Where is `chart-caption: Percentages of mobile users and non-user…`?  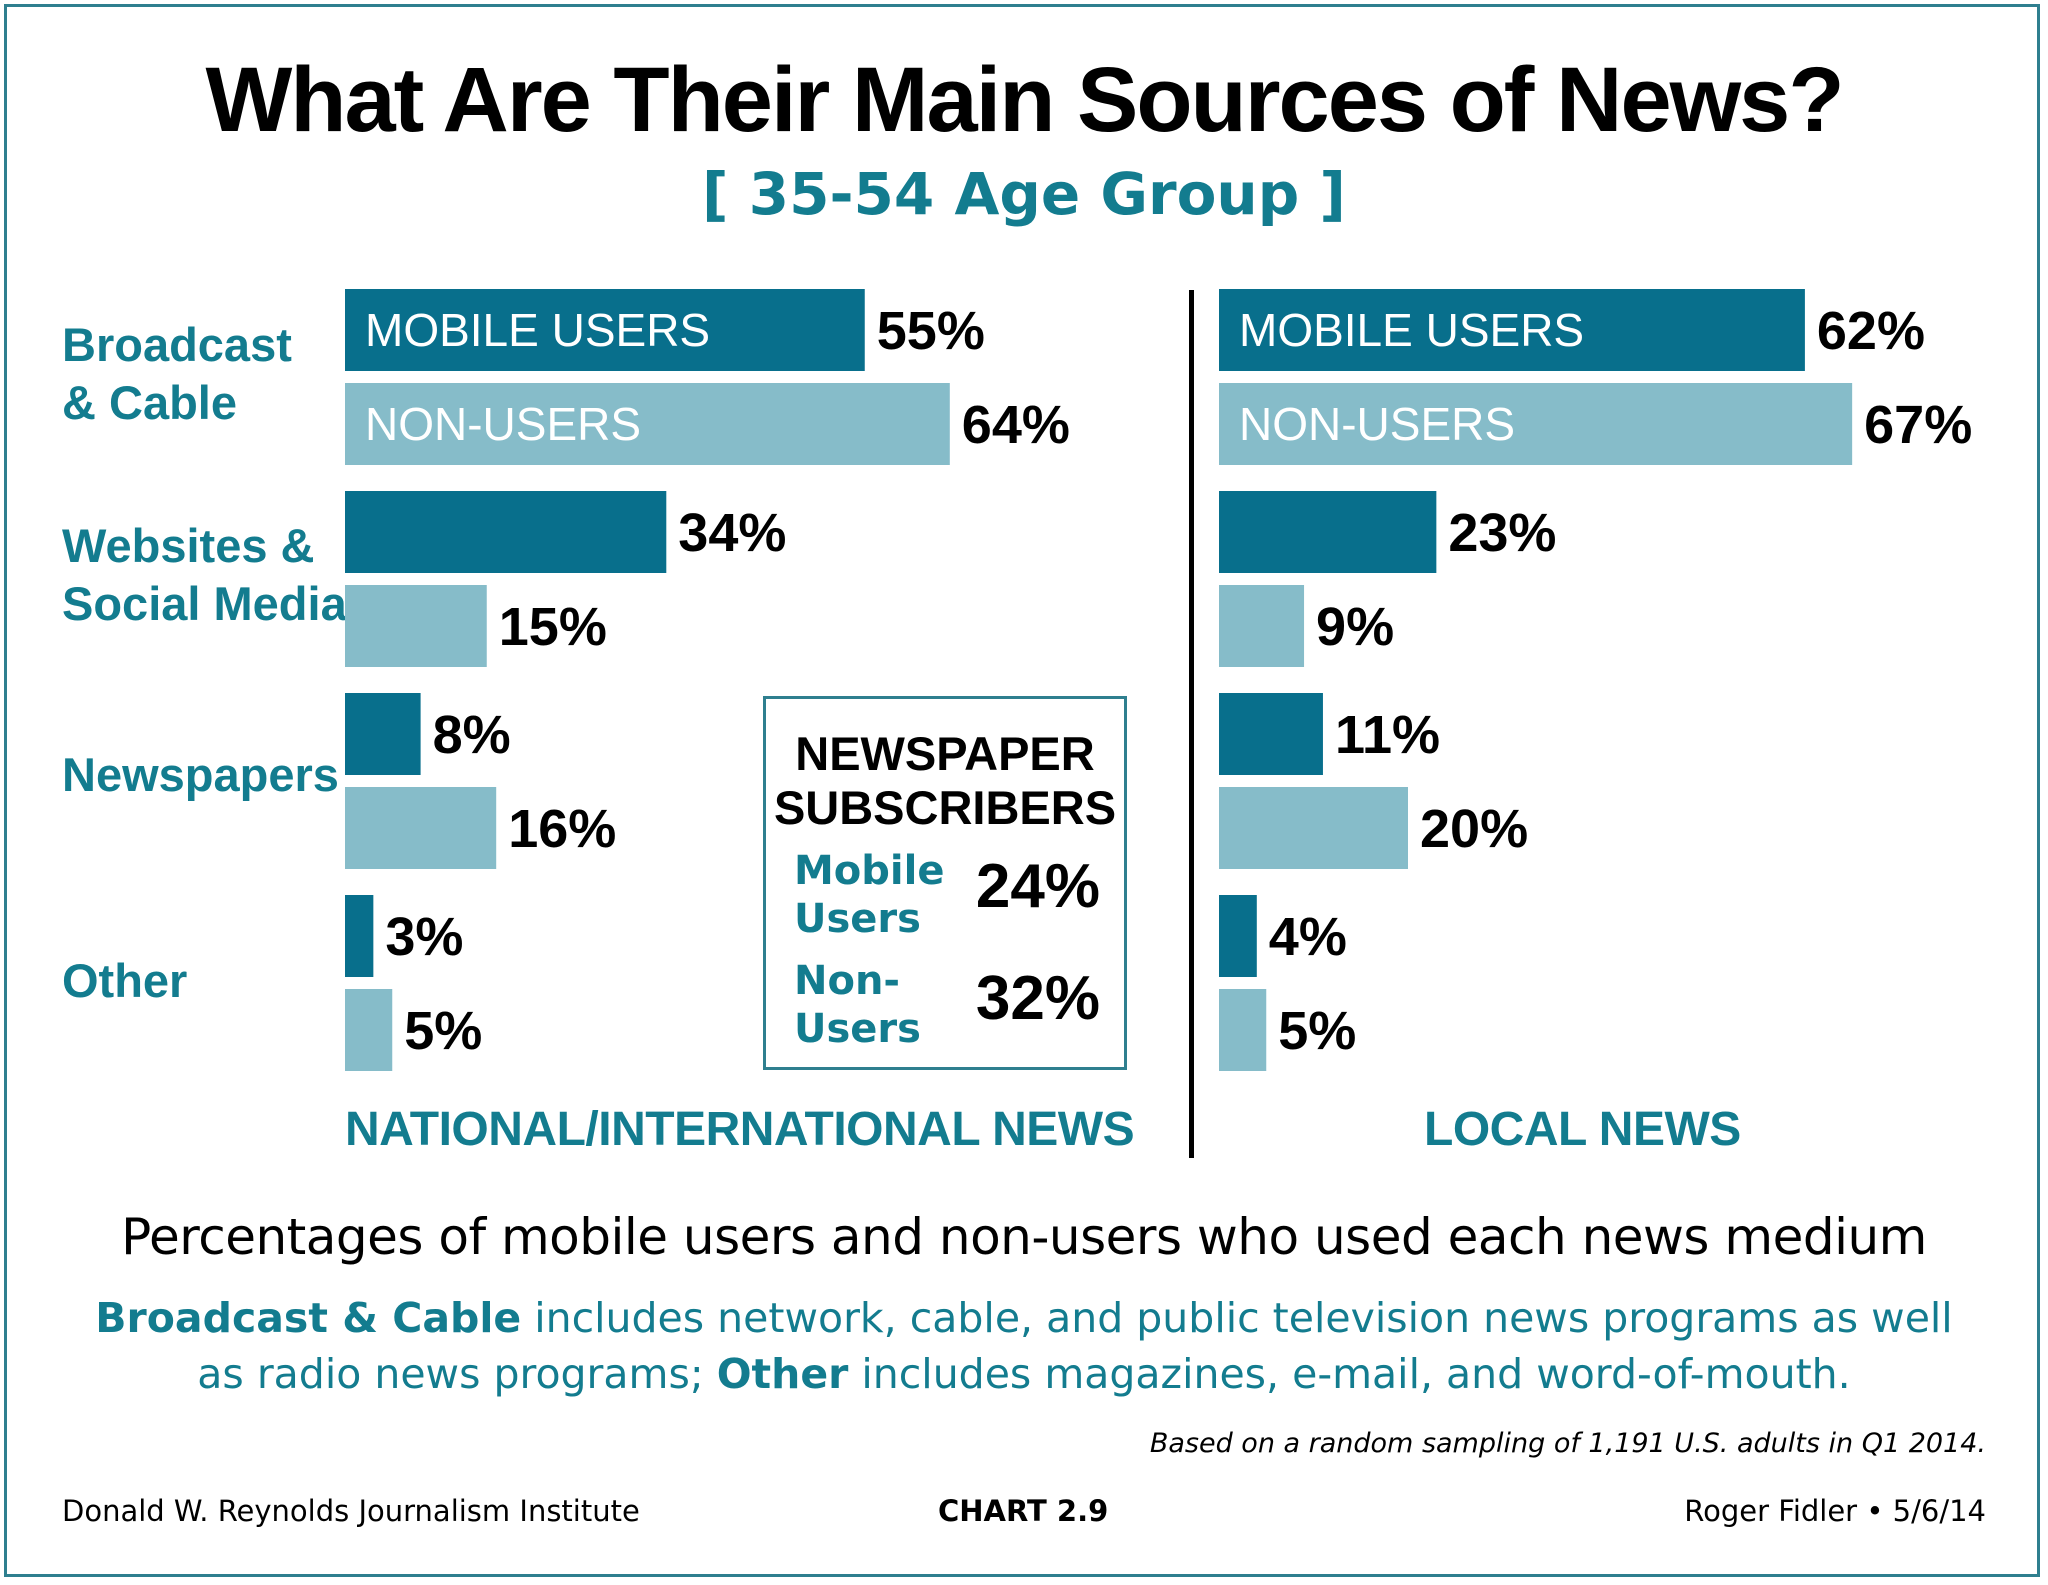
chart-caption: Percentages of mobile users and non-user… is located at coordinates (1024, 1237).